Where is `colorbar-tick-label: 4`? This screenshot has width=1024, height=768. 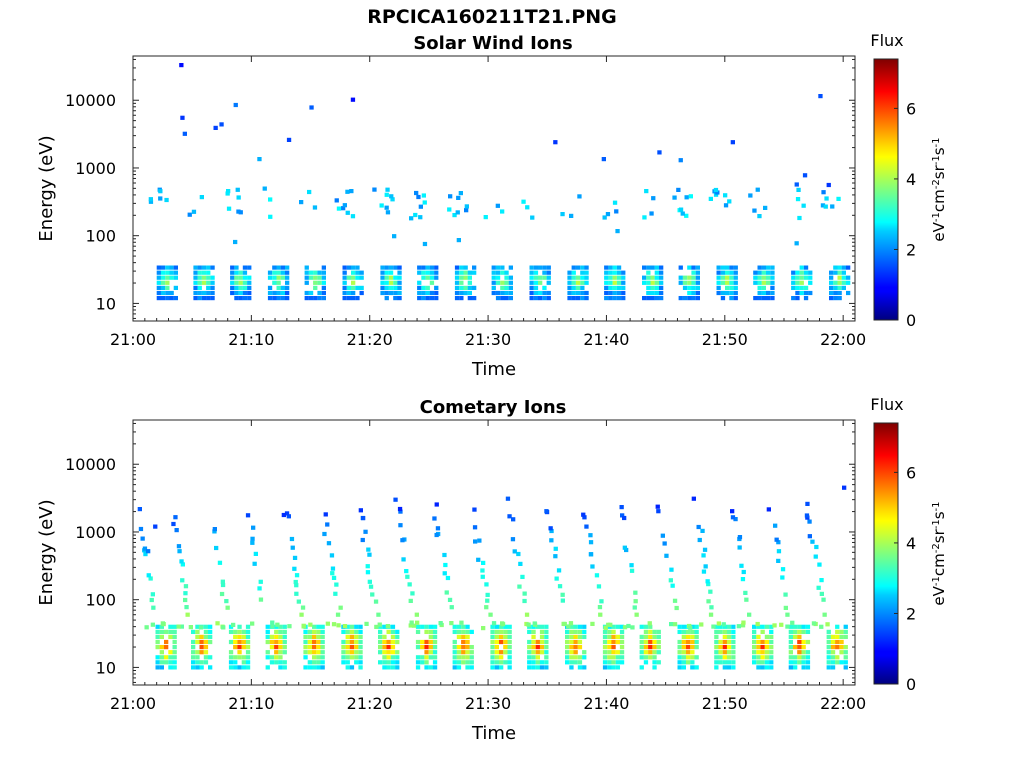
colorbar-tick-label: 4 is located at coordinates (911, 179).